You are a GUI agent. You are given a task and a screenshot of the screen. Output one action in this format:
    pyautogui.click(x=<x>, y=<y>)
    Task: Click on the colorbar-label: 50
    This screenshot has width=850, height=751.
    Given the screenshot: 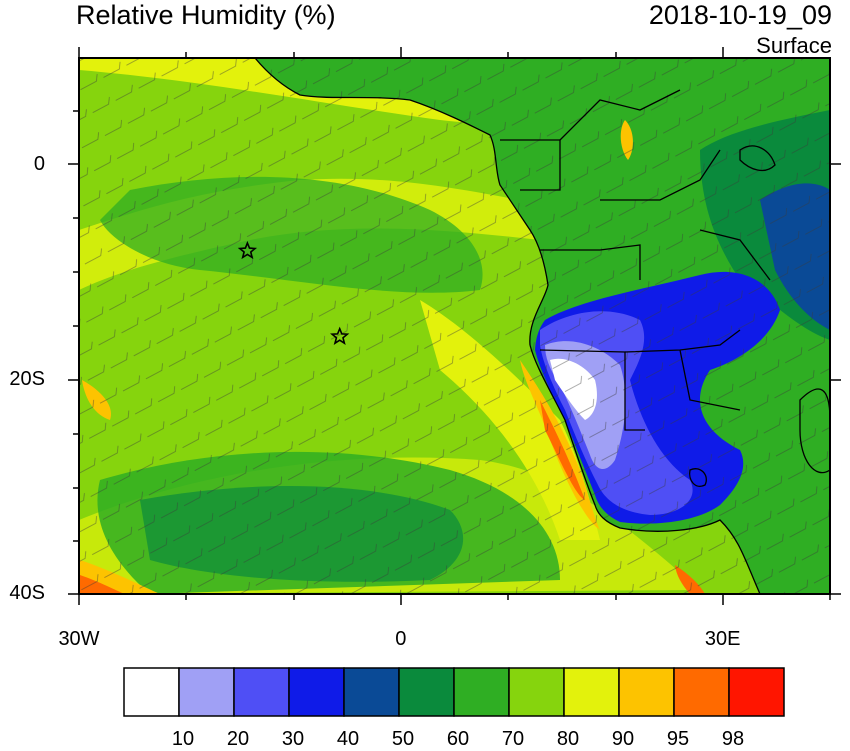 What is the action you would take?
    pyautogui.click(x=403, y=739)
    